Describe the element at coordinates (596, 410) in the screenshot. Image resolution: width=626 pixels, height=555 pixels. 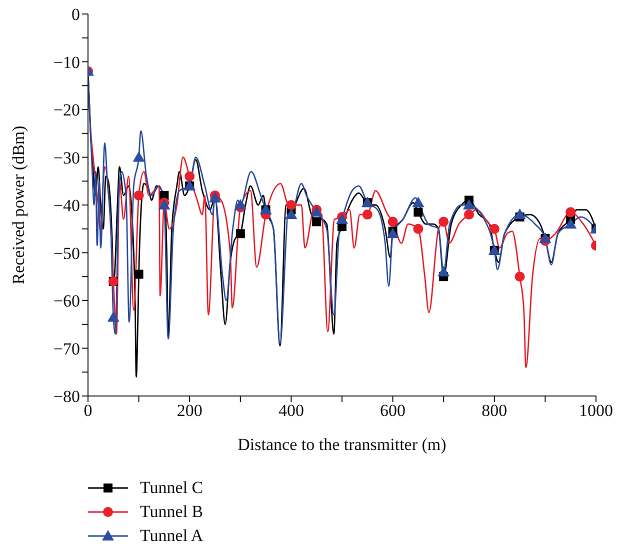
I see `x-tick-label: 1000` at that location.